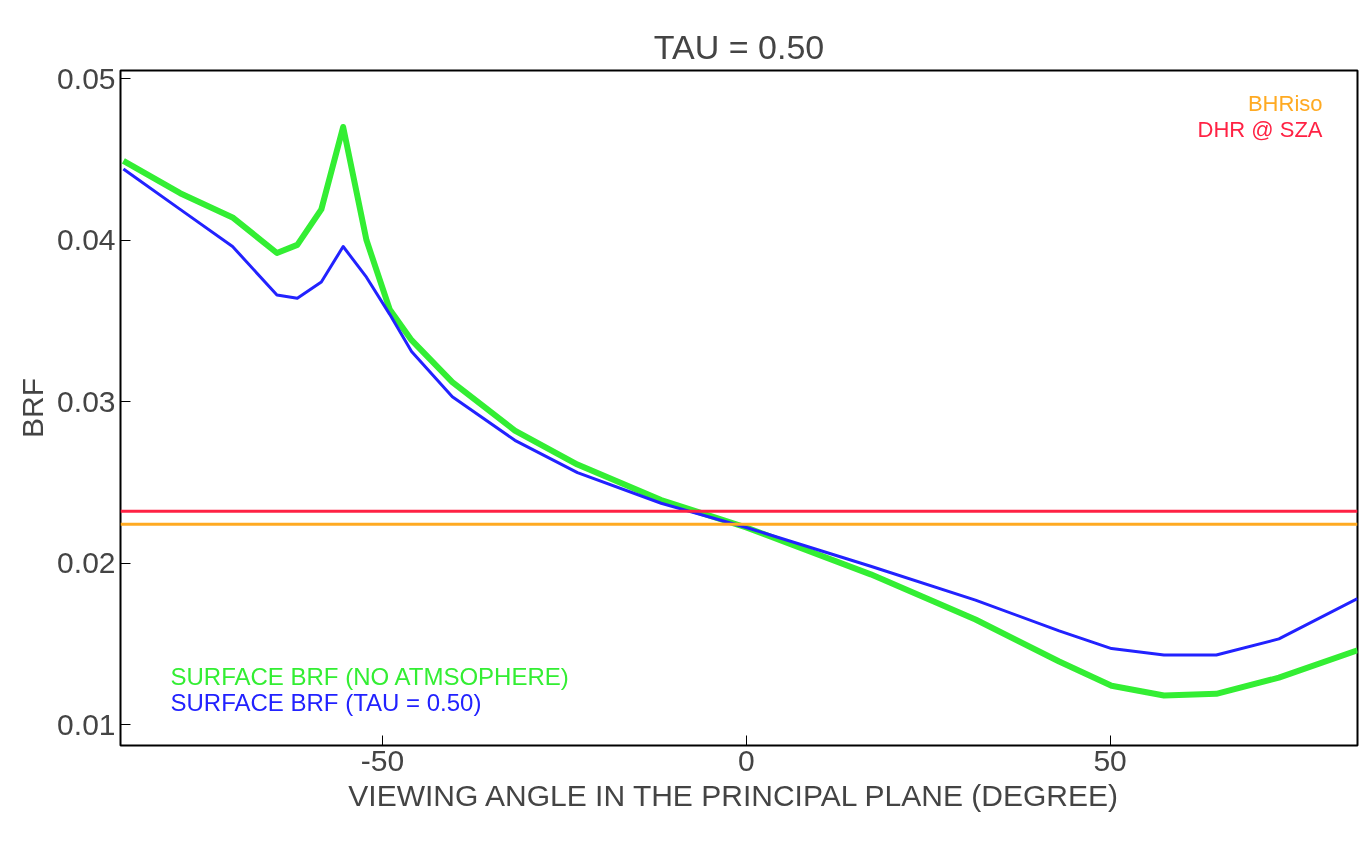 The width and height of the screenshot is (1367, 855). What do you see at coordinates (739, 46) in the screenshot?
I see `chart-title: TAU = 0.50` at bounding box center [739, 46].